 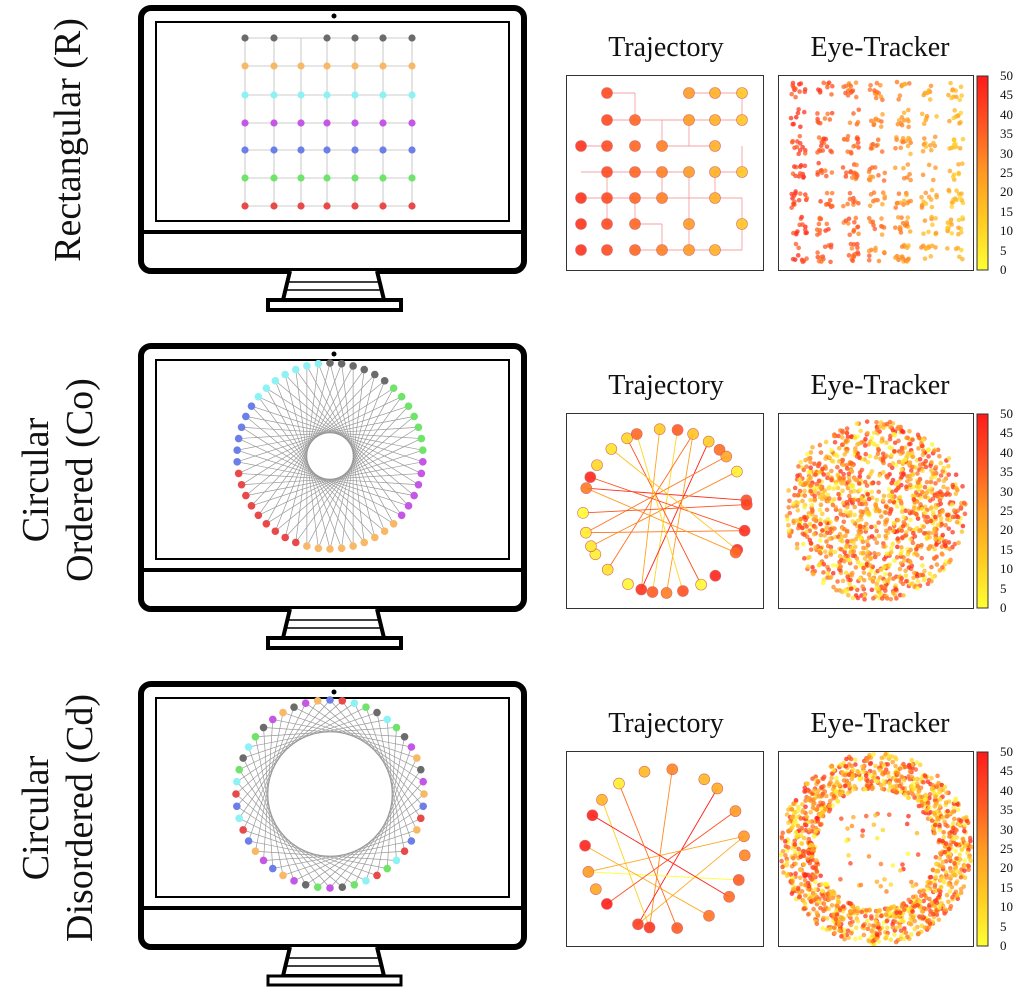 What do you see at coordinates (742, 224) in the screenshot?
I see `trajectory-node` at bounding box center [742, 224].